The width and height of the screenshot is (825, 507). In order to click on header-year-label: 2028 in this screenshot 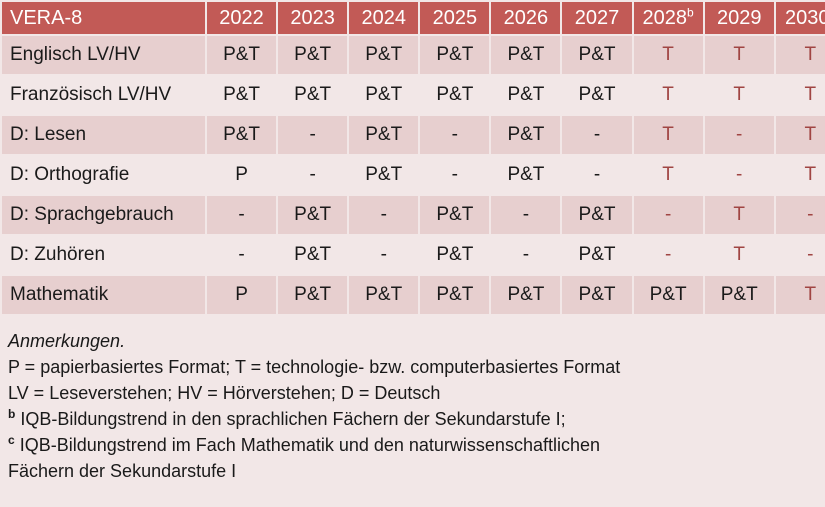, I will do `click(665, 17)`.